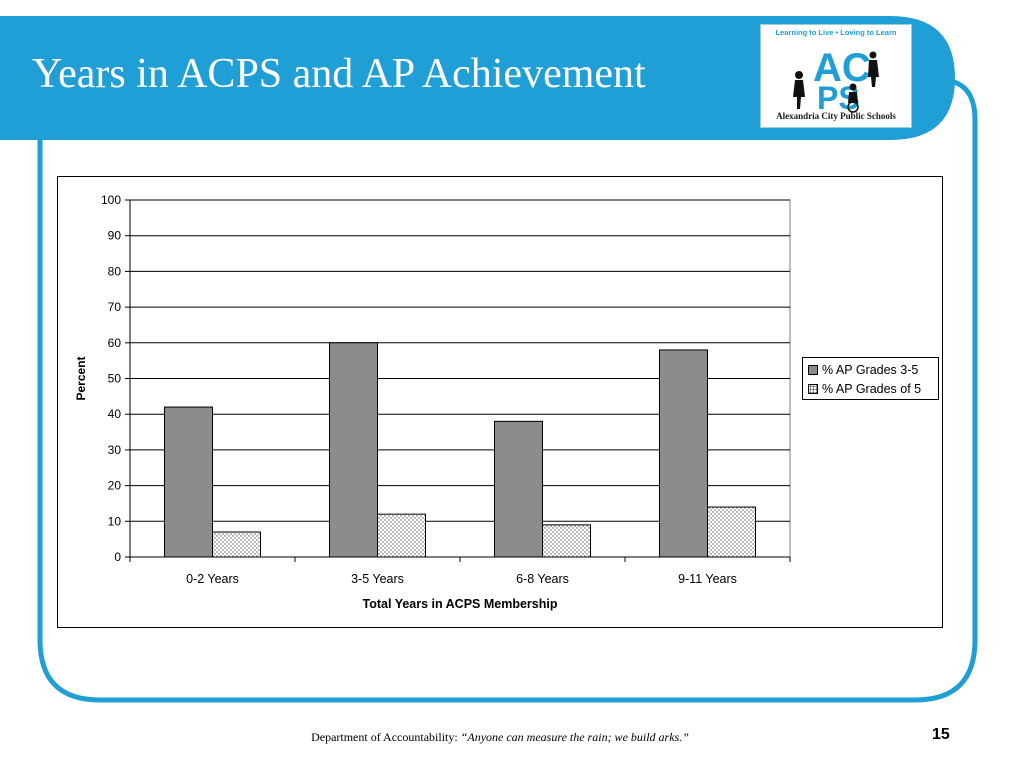 This screenshot has width=1024, height=768. Describe the element at coordinates (236, 544) in the screenshot. I see `bar-series-2-0-2-years` at that location.